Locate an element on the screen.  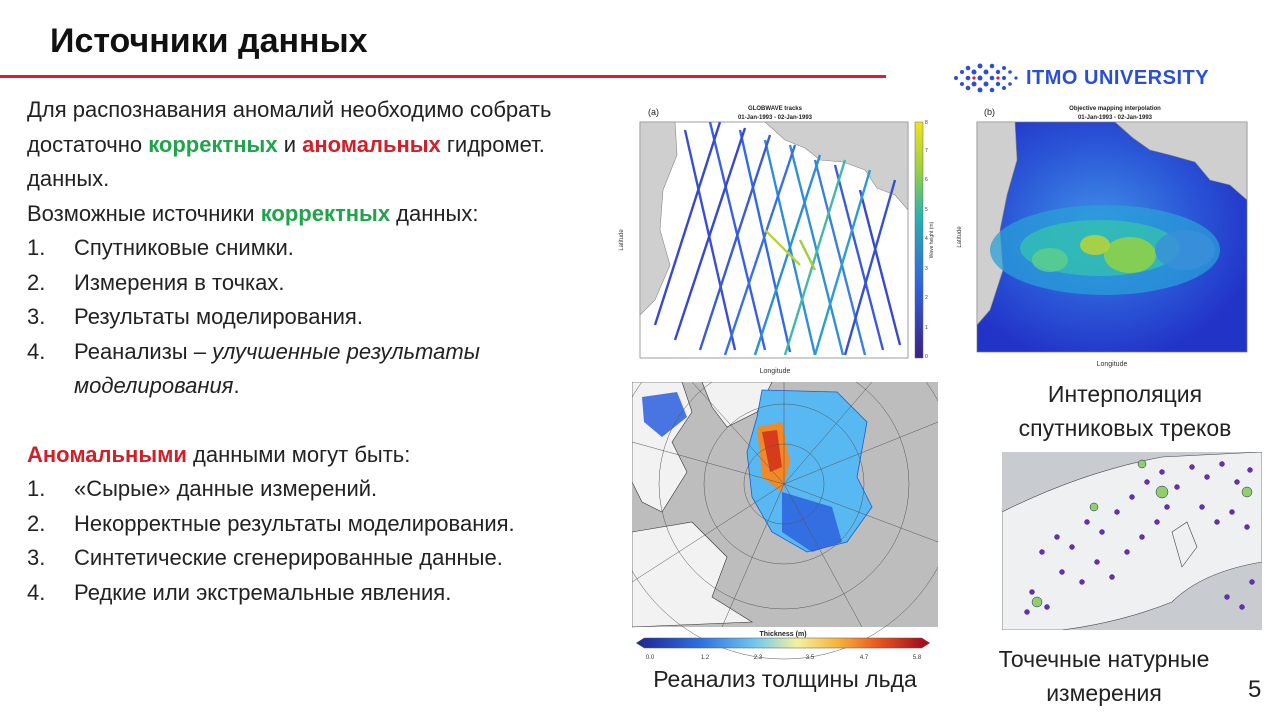
list-item: 2. Некорректные результаты моделирования. is located at coordinates (312, 524).